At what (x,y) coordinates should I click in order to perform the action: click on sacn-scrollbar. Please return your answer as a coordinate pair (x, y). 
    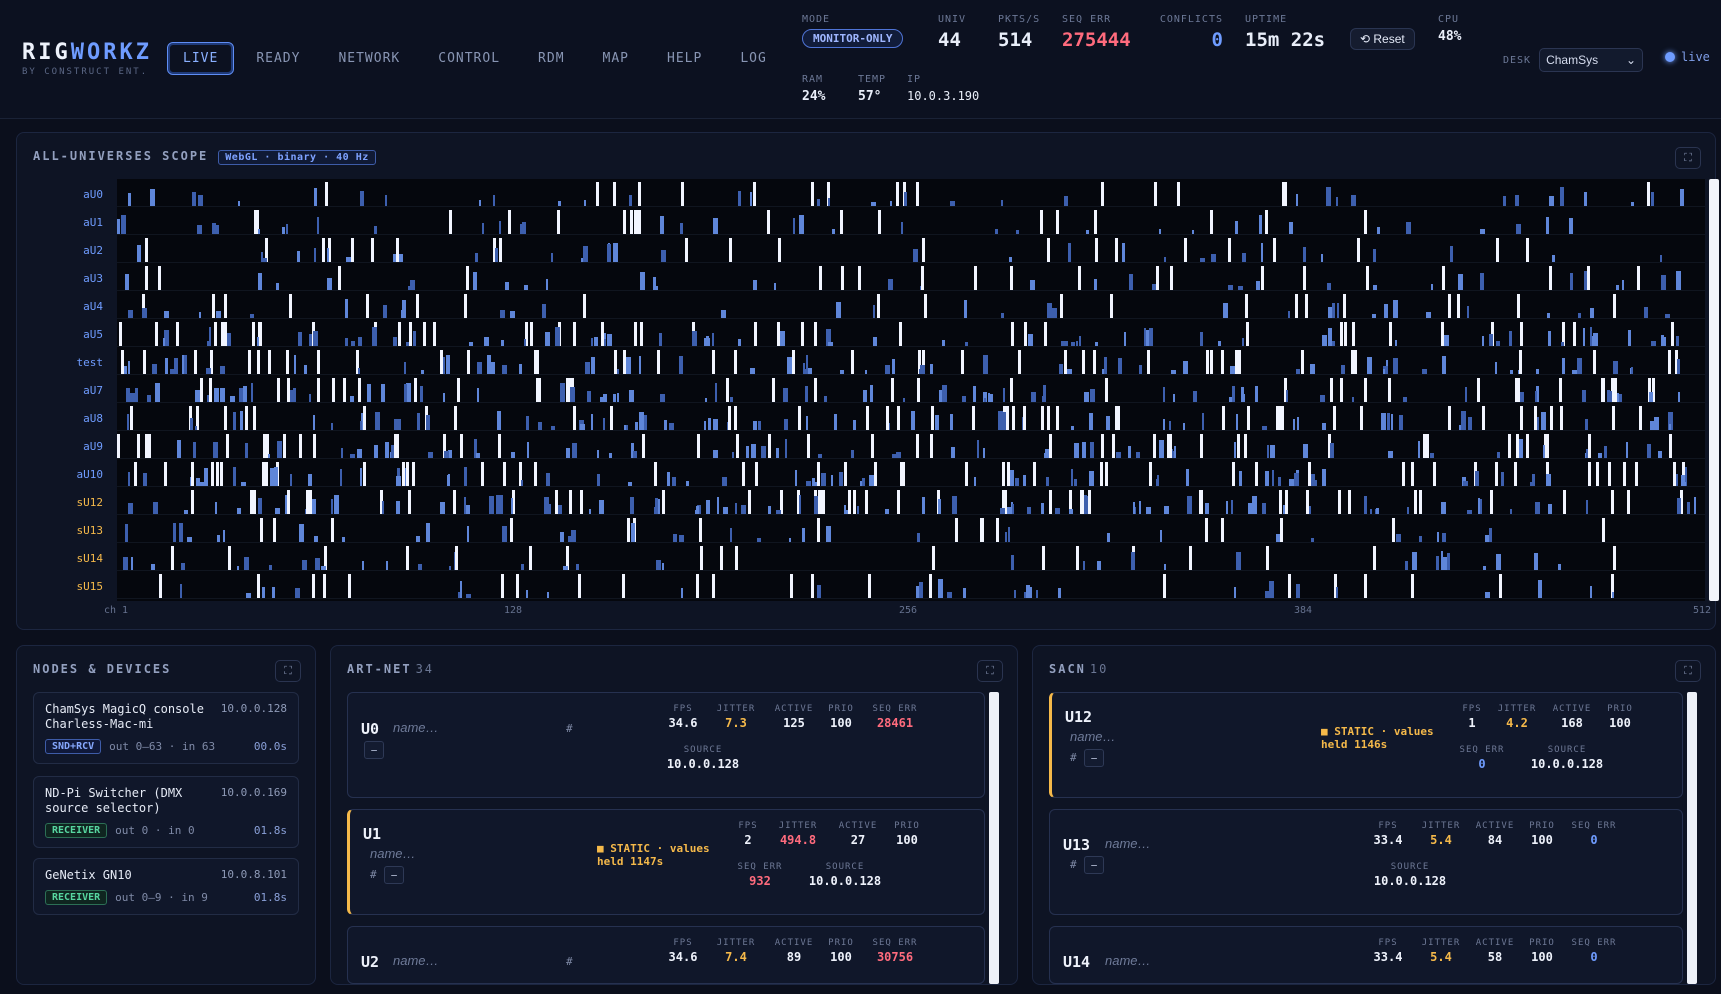
    Looking at the image, I should click on (1692, 838).